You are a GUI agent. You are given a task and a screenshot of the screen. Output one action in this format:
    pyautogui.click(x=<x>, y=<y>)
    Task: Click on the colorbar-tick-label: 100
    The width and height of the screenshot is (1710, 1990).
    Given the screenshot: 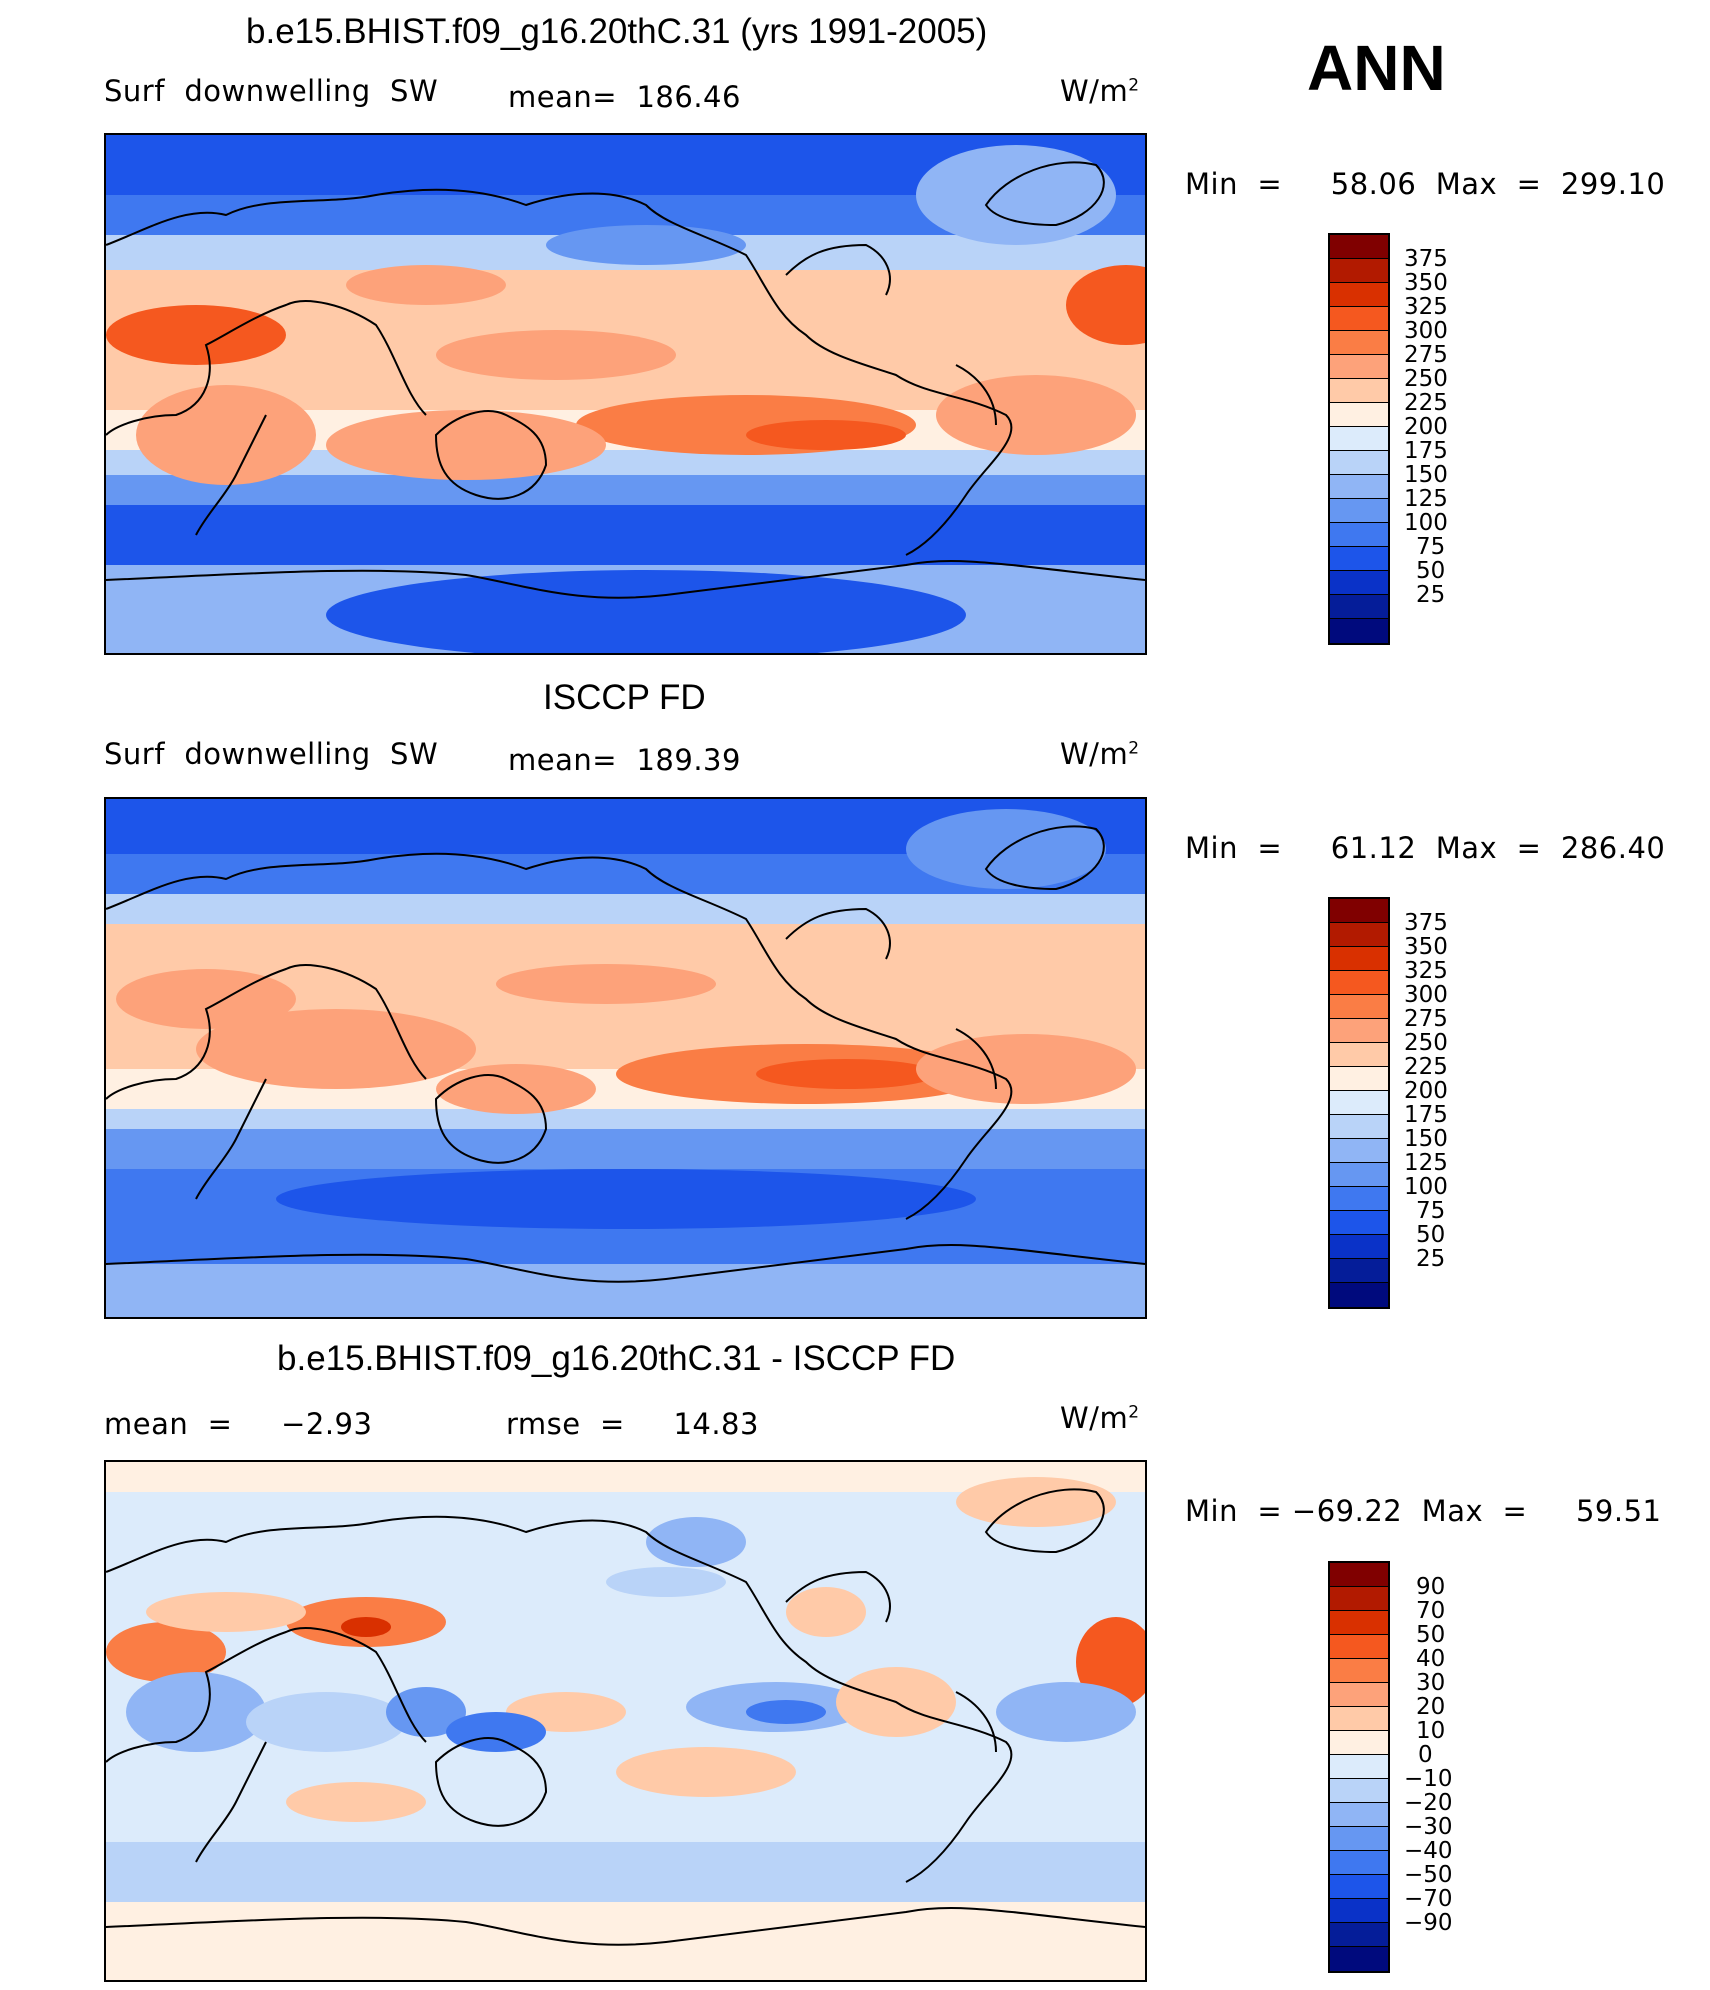 What is the action you would take?
    pyautogui.click(x=1426, y=523)
    